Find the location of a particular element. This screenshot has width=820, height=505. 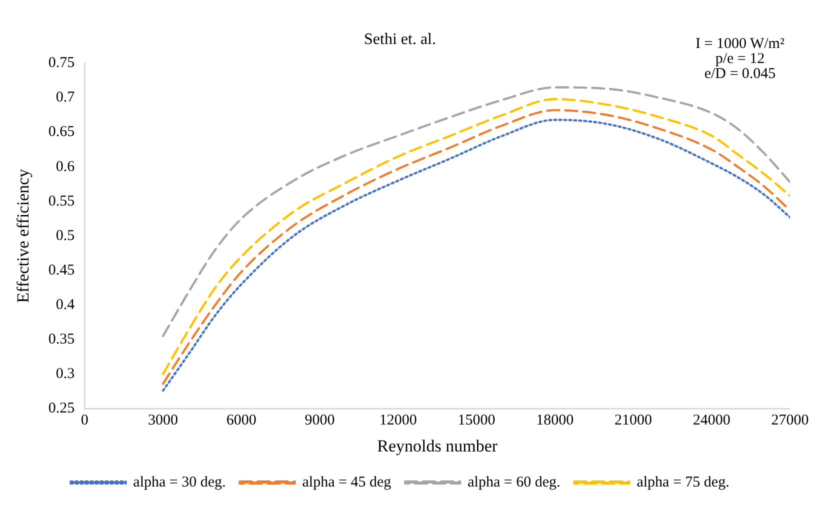

x-tick-label: 18000 is located at coordinates (555, 420).